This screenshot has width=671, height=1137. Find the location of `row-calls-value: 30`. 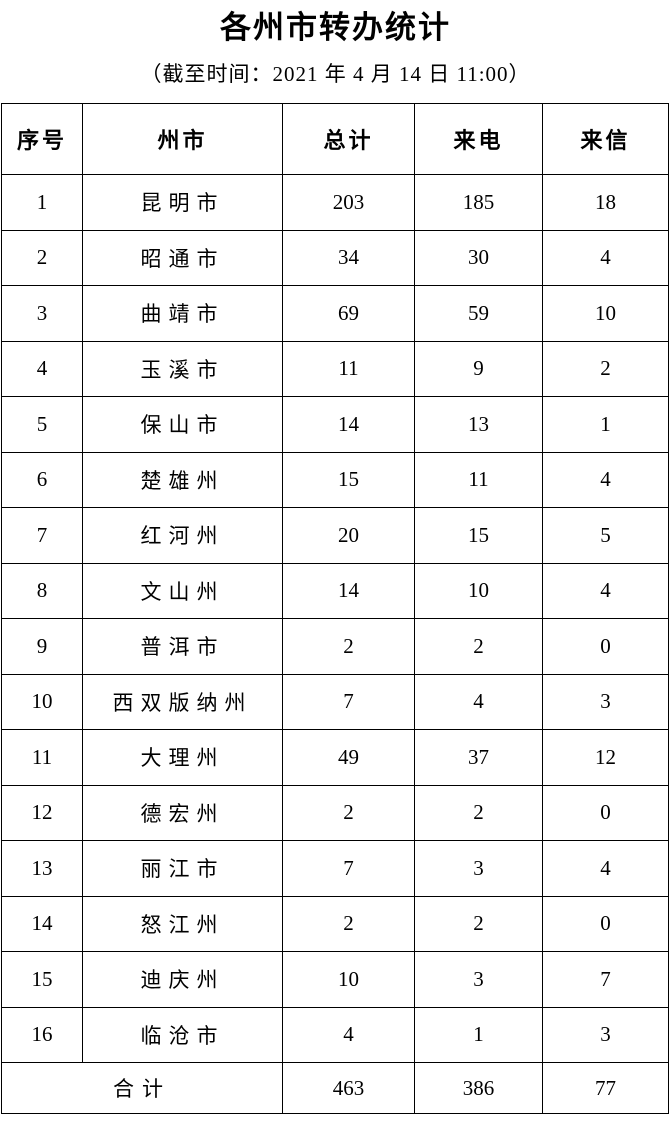

row-calls-value: 30 is located at coordinates (478, 257).